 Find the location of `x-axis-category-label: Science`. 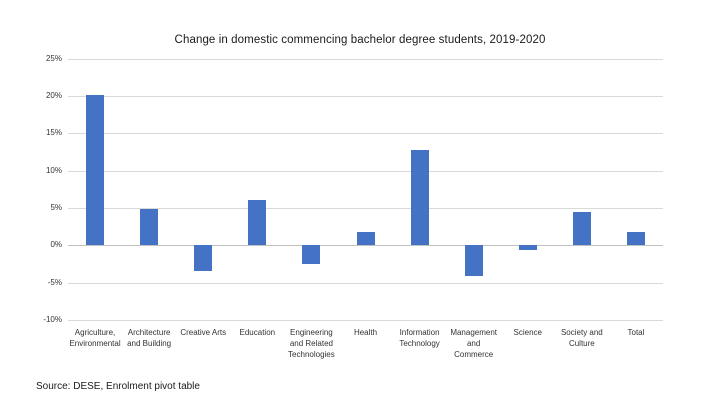

x-axis-category-label: Science is located at coordinates (527, 332).